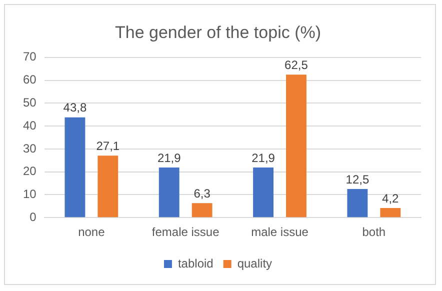 This screenshot has width=442, height=291. I want to click on y-tick-label: 20, so click(29, 171).